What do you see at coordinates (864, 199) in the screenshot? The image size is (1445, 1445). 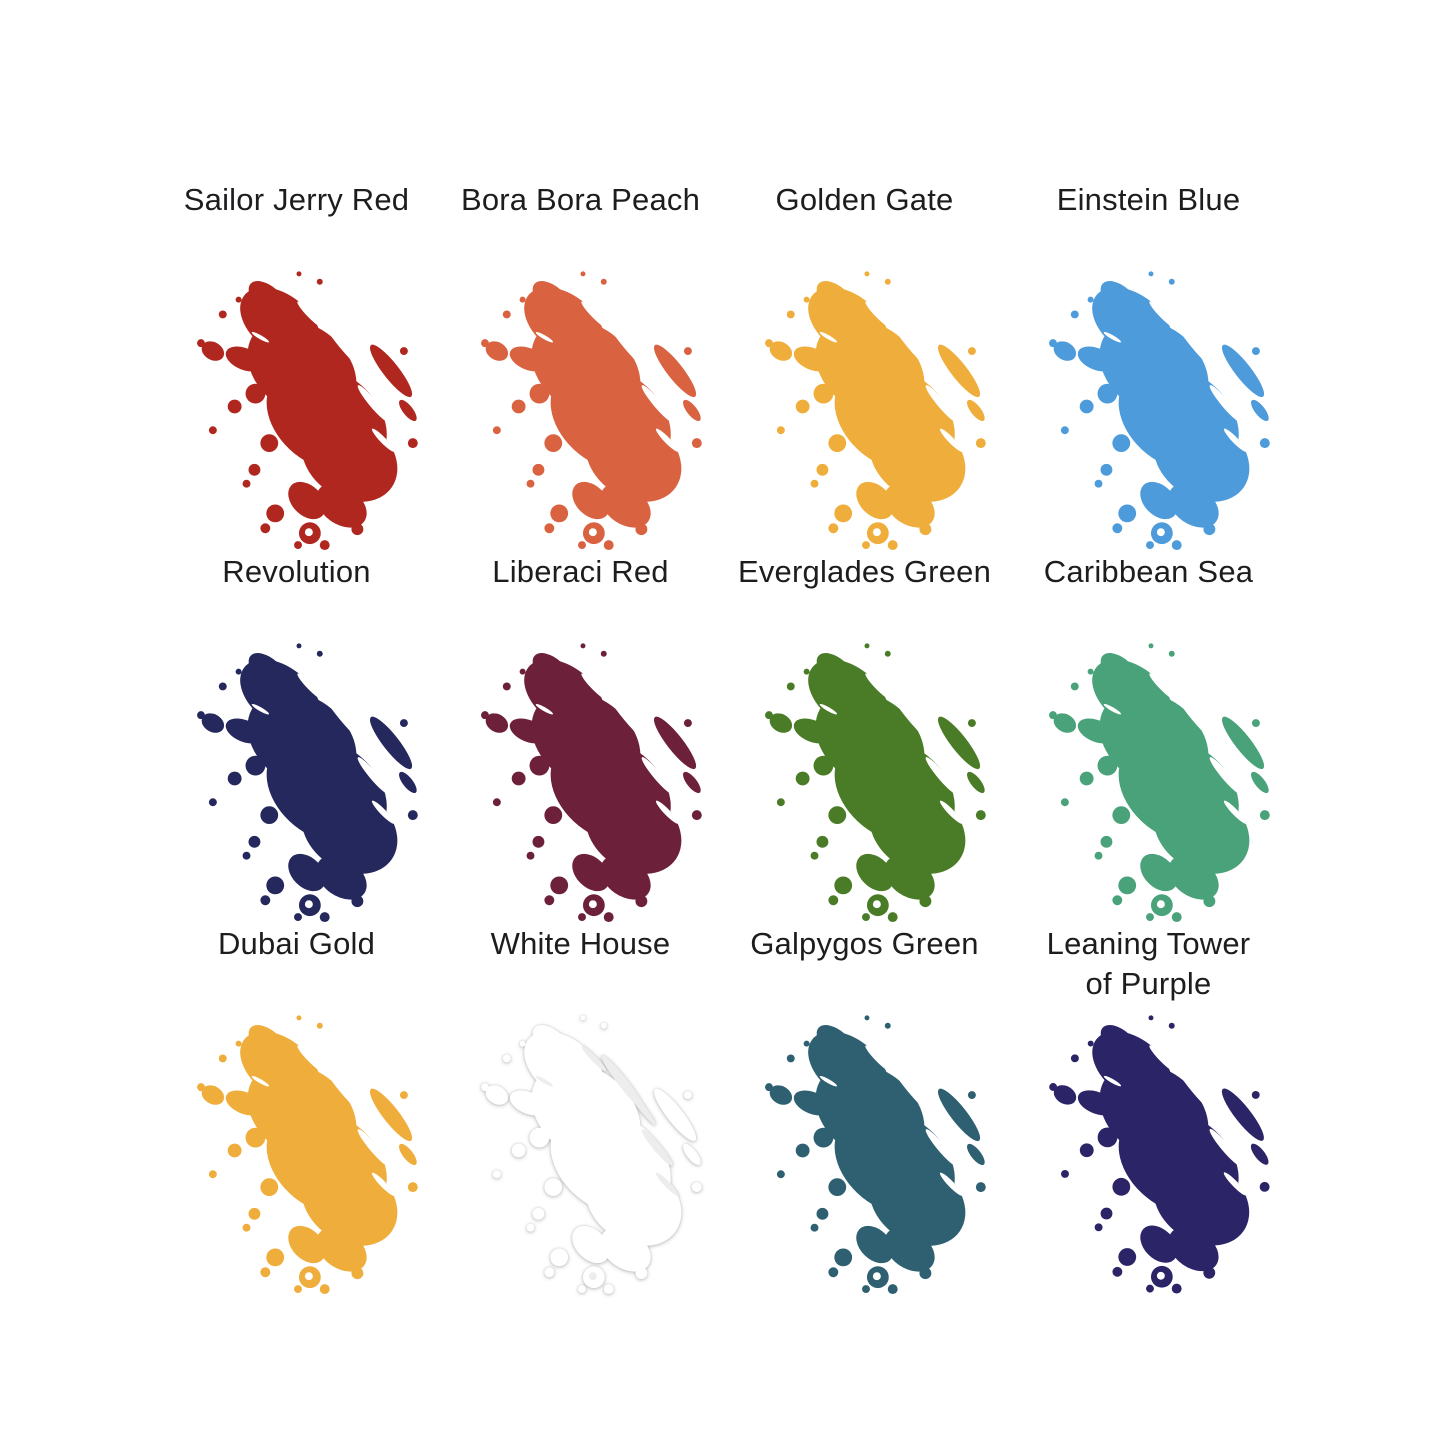 I see `swatch-name: Golden Gate` at bounding box center [864, 199].